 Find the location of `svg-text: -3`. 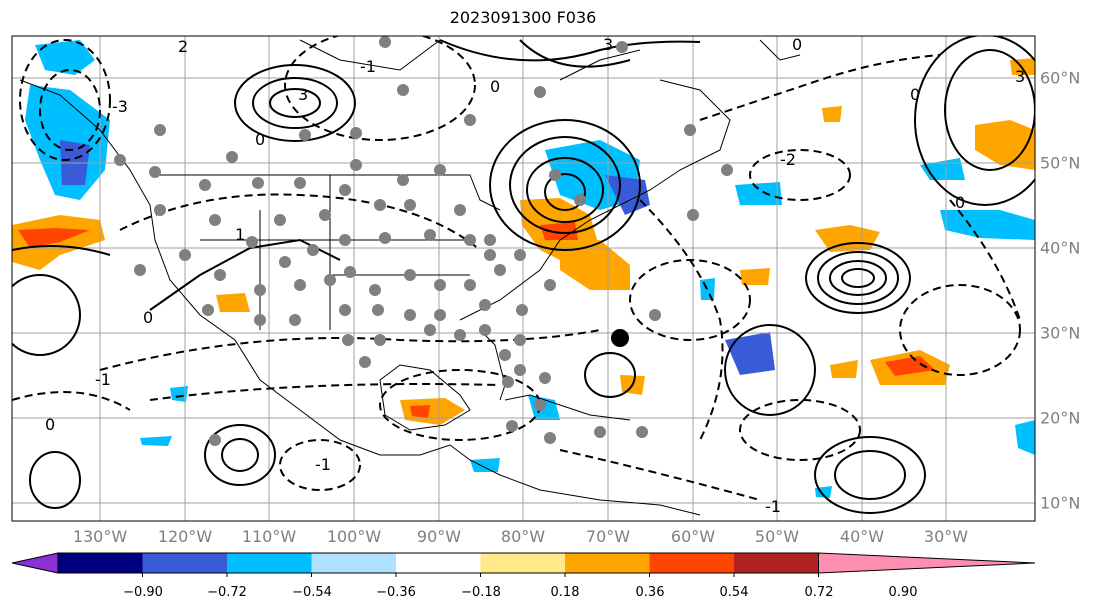

svg-text: -3 is located at coordinates (120, 106).